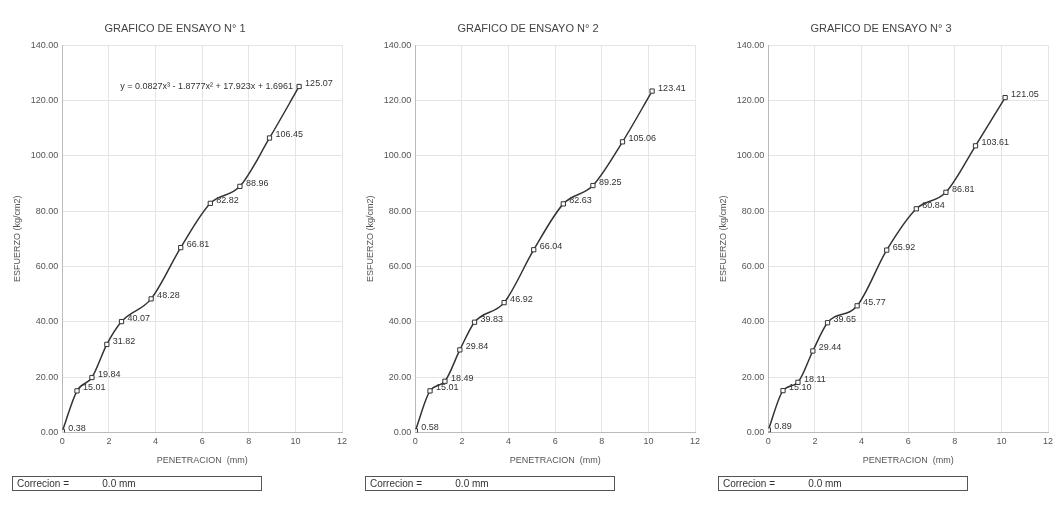  I want to click on data-label: 103.61, so click(995, 142).